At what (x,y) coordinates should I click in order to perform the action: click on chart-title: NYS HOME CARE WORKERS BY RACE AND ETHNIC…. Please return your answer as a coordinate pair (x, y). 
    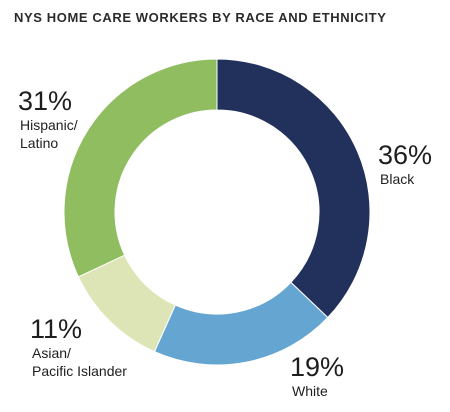
    Looking at the image, I should click on (200, 17).